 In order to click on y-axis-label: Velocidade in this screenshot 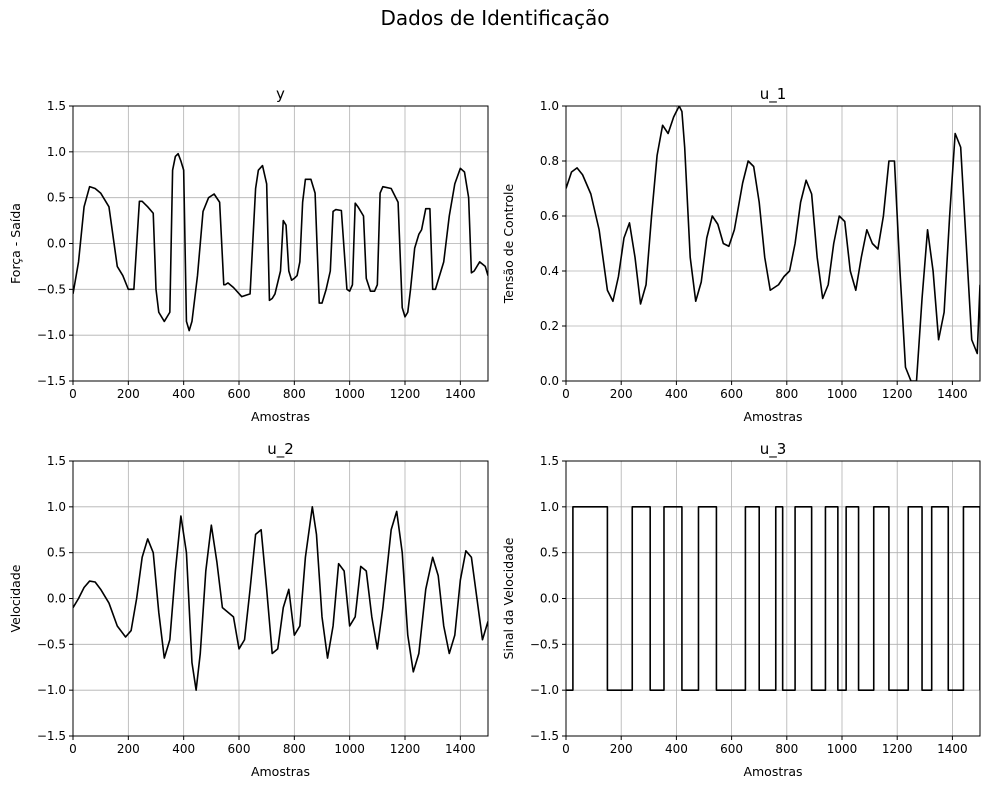, I will do `click(15, 598)`.